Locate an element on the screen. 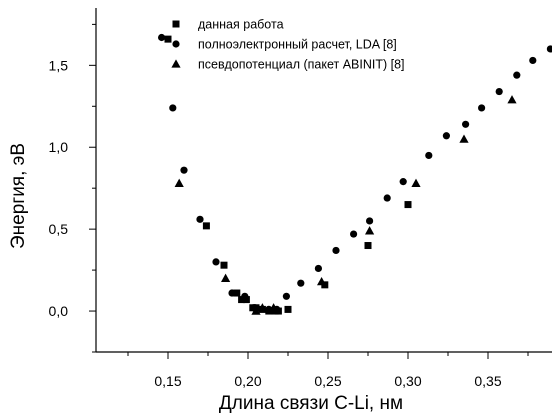  legend-triangle-icon is located at coordinates (176, 63).